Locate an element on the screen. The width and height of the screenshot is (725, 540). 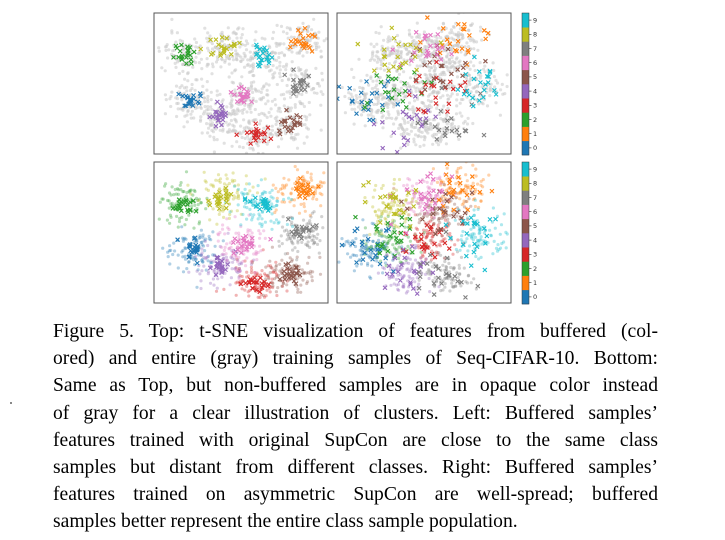
tsne-points is located at coordinates (241, 232).